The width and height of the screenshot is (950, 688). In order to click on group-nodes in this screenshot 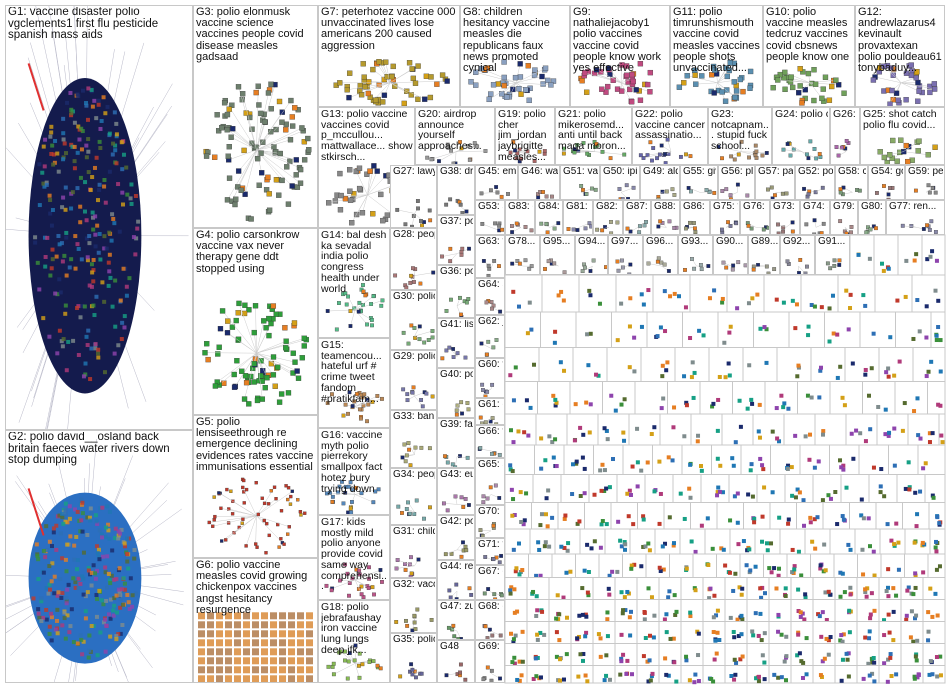, I will do `click(391, 82)`.